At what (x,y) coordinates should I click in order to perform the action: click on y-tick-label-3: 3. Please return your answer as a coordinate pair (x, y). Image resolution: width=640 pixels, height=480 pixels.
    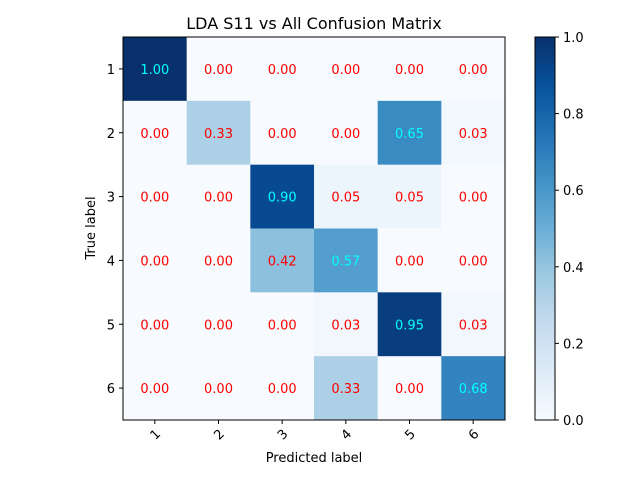
    Looking at the image, I should click on (111, 198).